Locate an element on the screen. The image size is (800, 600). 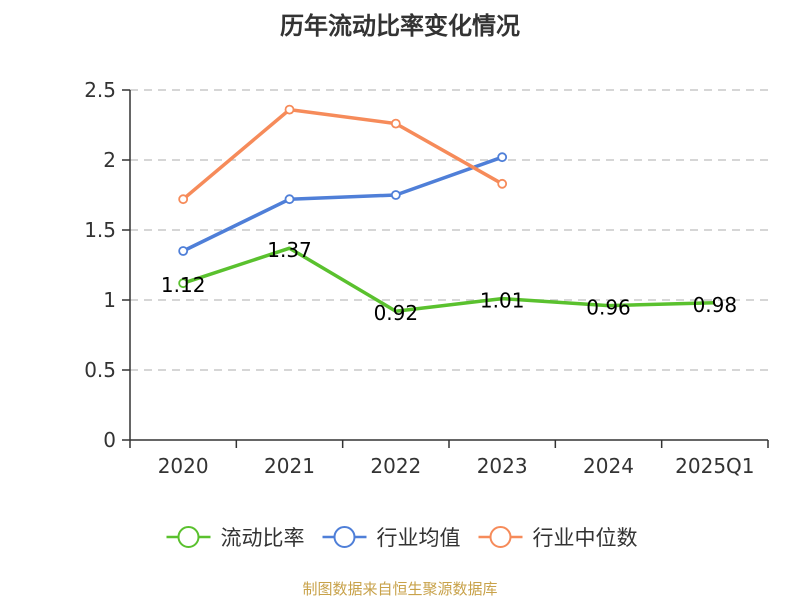
y-tick-label: 2.5 is located at coordinates (100, 90).